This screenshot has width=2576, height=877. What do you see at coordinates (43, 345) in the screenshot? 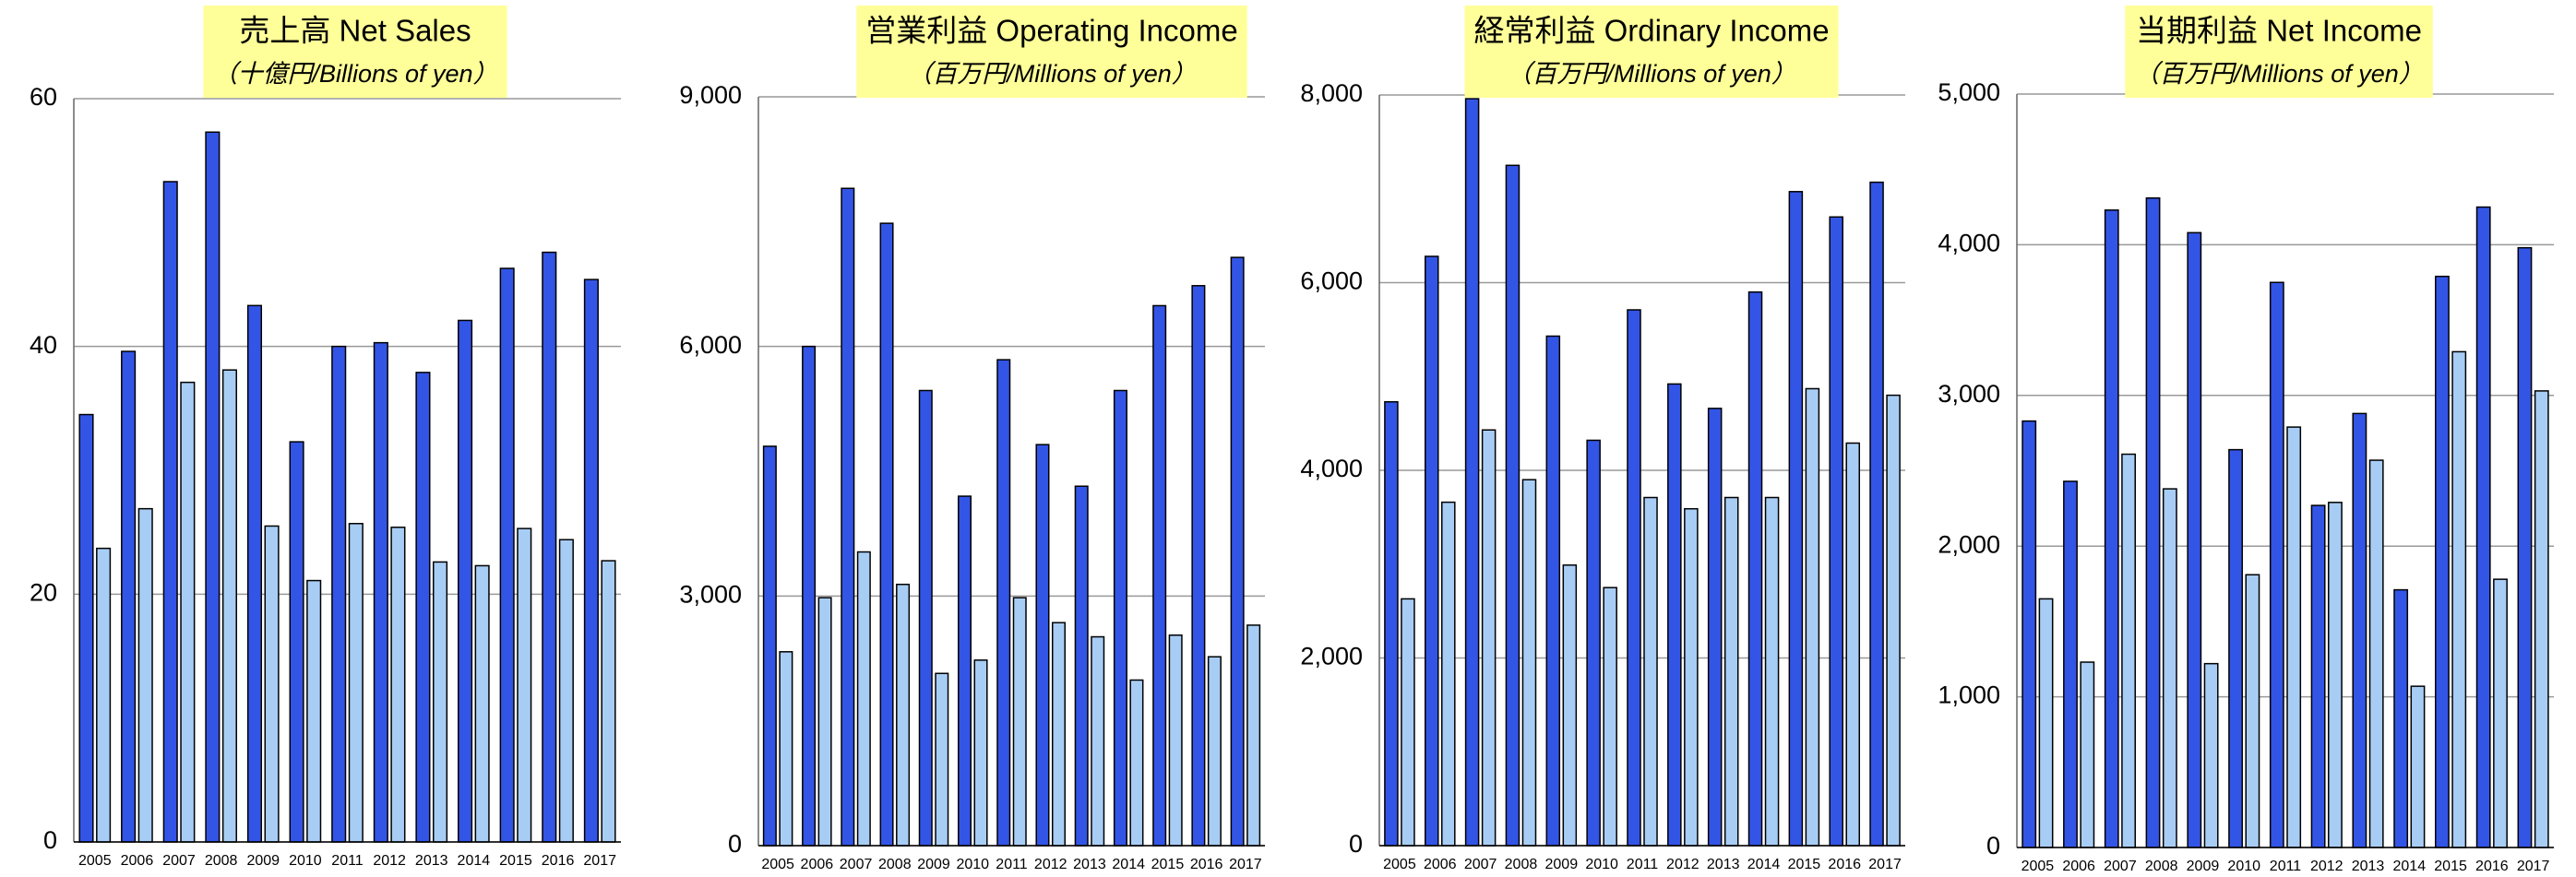
I see `y-tick-label: 40` at bounding box center [43, 345].